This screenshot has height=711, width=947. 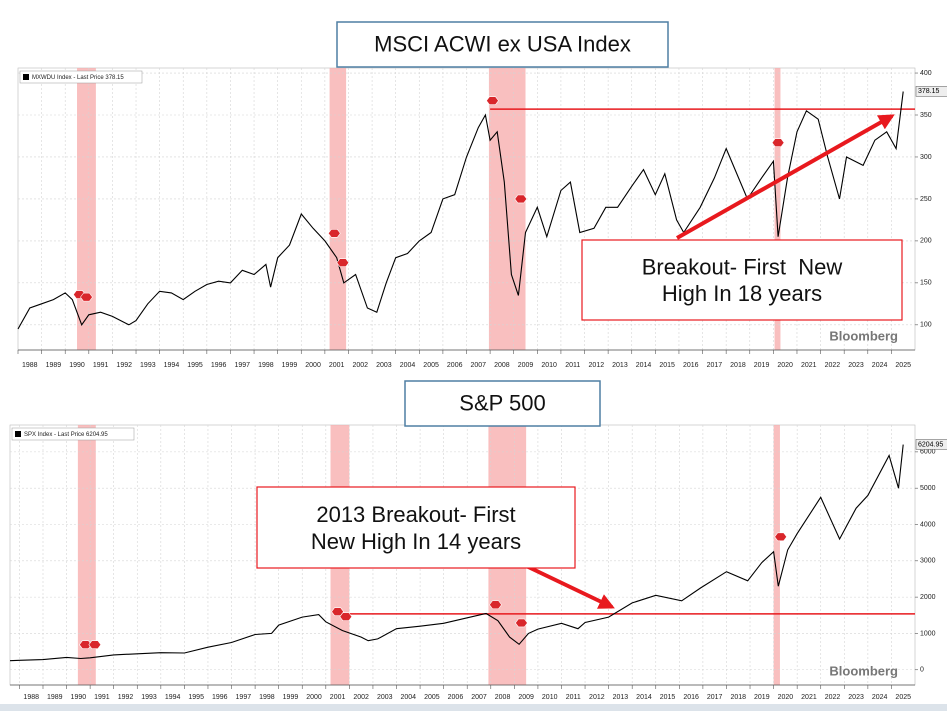 What do you see at coordinates (926, 199) in the screenshot?
I see `y-tick-label: 250` at bounding box center [926, 199].